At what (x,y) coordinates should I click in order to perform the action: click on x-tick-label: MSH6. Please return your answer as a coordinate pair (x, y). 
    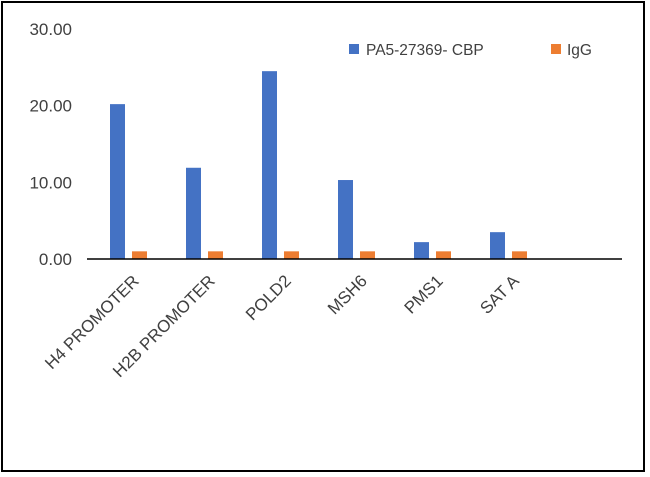
    Looking at the image, I should click on (347, 294).